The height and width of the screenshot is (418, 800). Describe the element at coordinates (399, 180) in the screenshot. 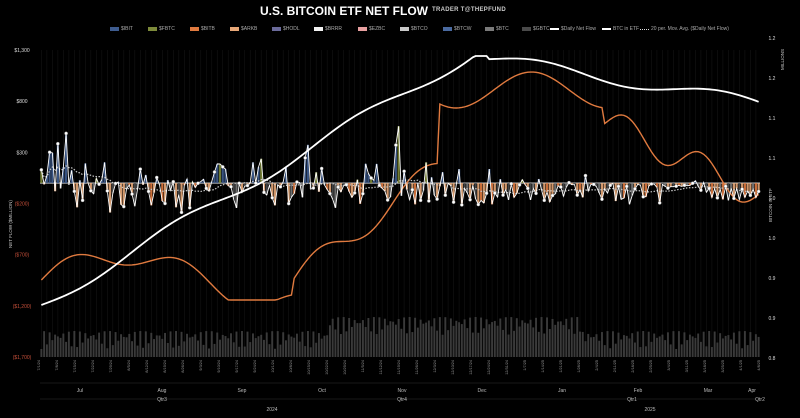

I see `moving-average-line` at that location.